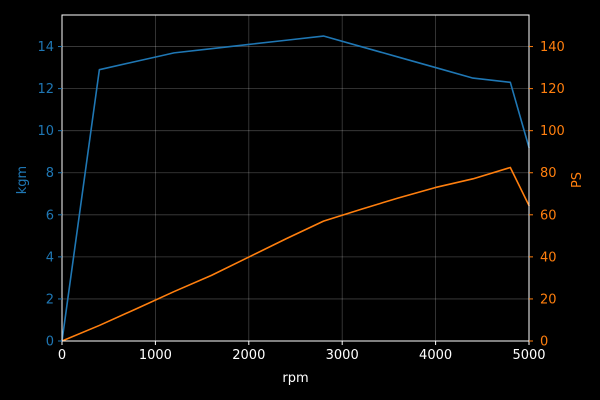 Image resolution: width=600 pixels, height=400 pixels. Describe the element at coordinates (295, 378) in the screenshot. I see `x-axis-label: rpm` at that location.